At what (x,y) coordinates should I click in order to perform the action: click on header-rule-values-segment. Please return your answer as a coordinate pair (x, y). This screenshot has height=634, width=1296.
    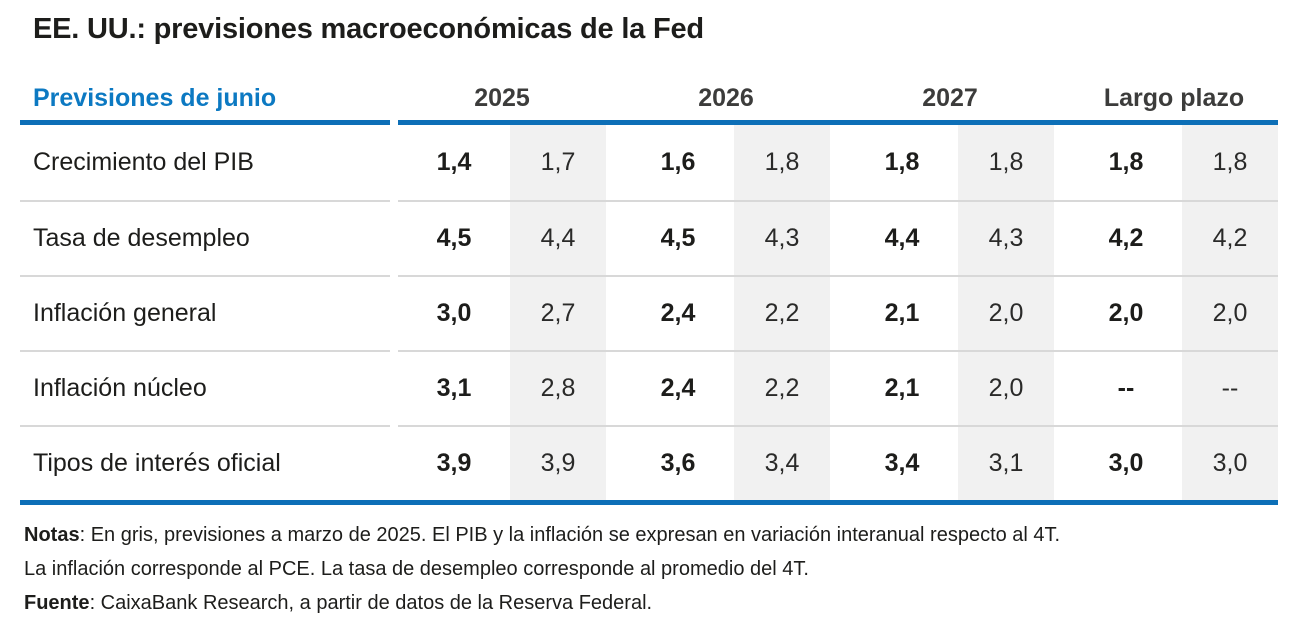
    Looking at the image, I should click on (838, 122).